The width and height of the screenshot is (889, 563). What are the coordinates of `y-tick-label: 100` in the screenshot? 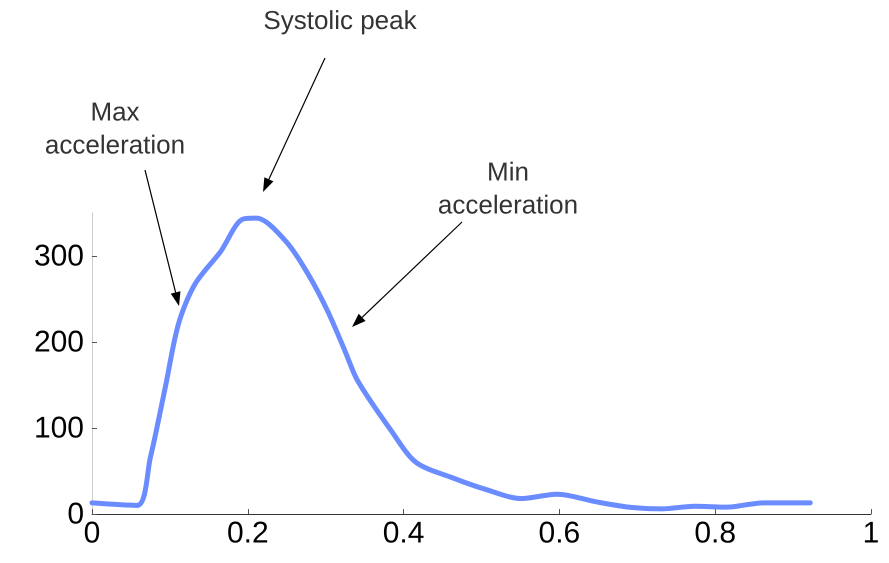 It's located at (59, 428).